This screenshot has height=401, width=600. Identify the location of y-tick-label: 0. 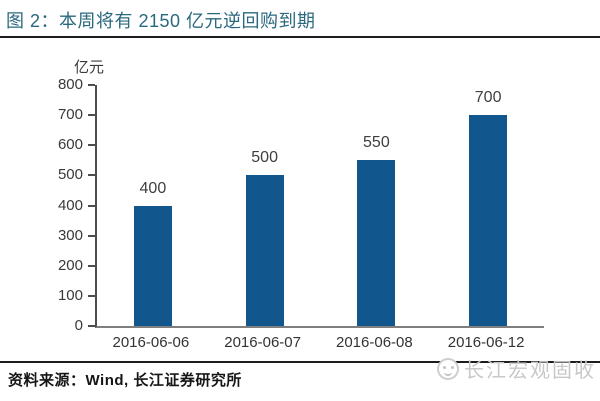
(78, 325).